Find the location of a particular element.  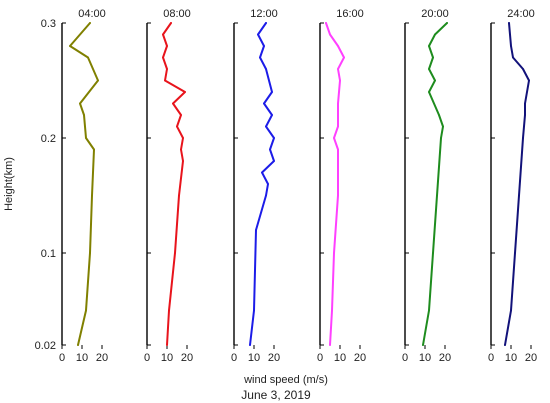

panel-0: 0 10 20 04:00 is located at coordinates (83, 186).